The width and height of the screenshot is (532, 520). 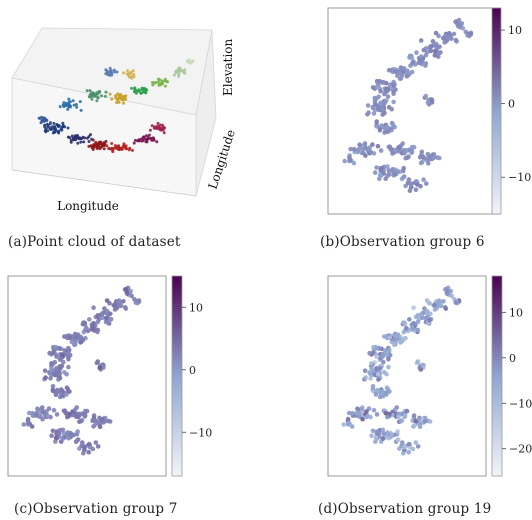 What do you see at coordinates (88, 206) in the screenshot?
I see `x-axis-label: Longitude` at bounding box center [88, 206].